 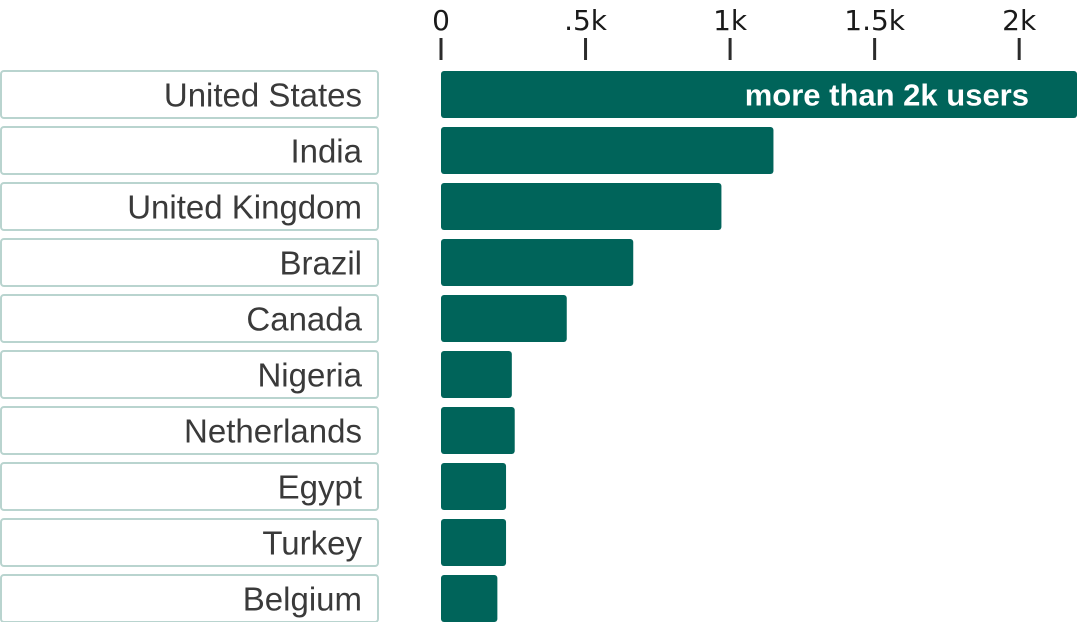 What do you see at coordinates (326, 151) in the screenshot?
I see `category-label: India` at bounding box center [326, 151].